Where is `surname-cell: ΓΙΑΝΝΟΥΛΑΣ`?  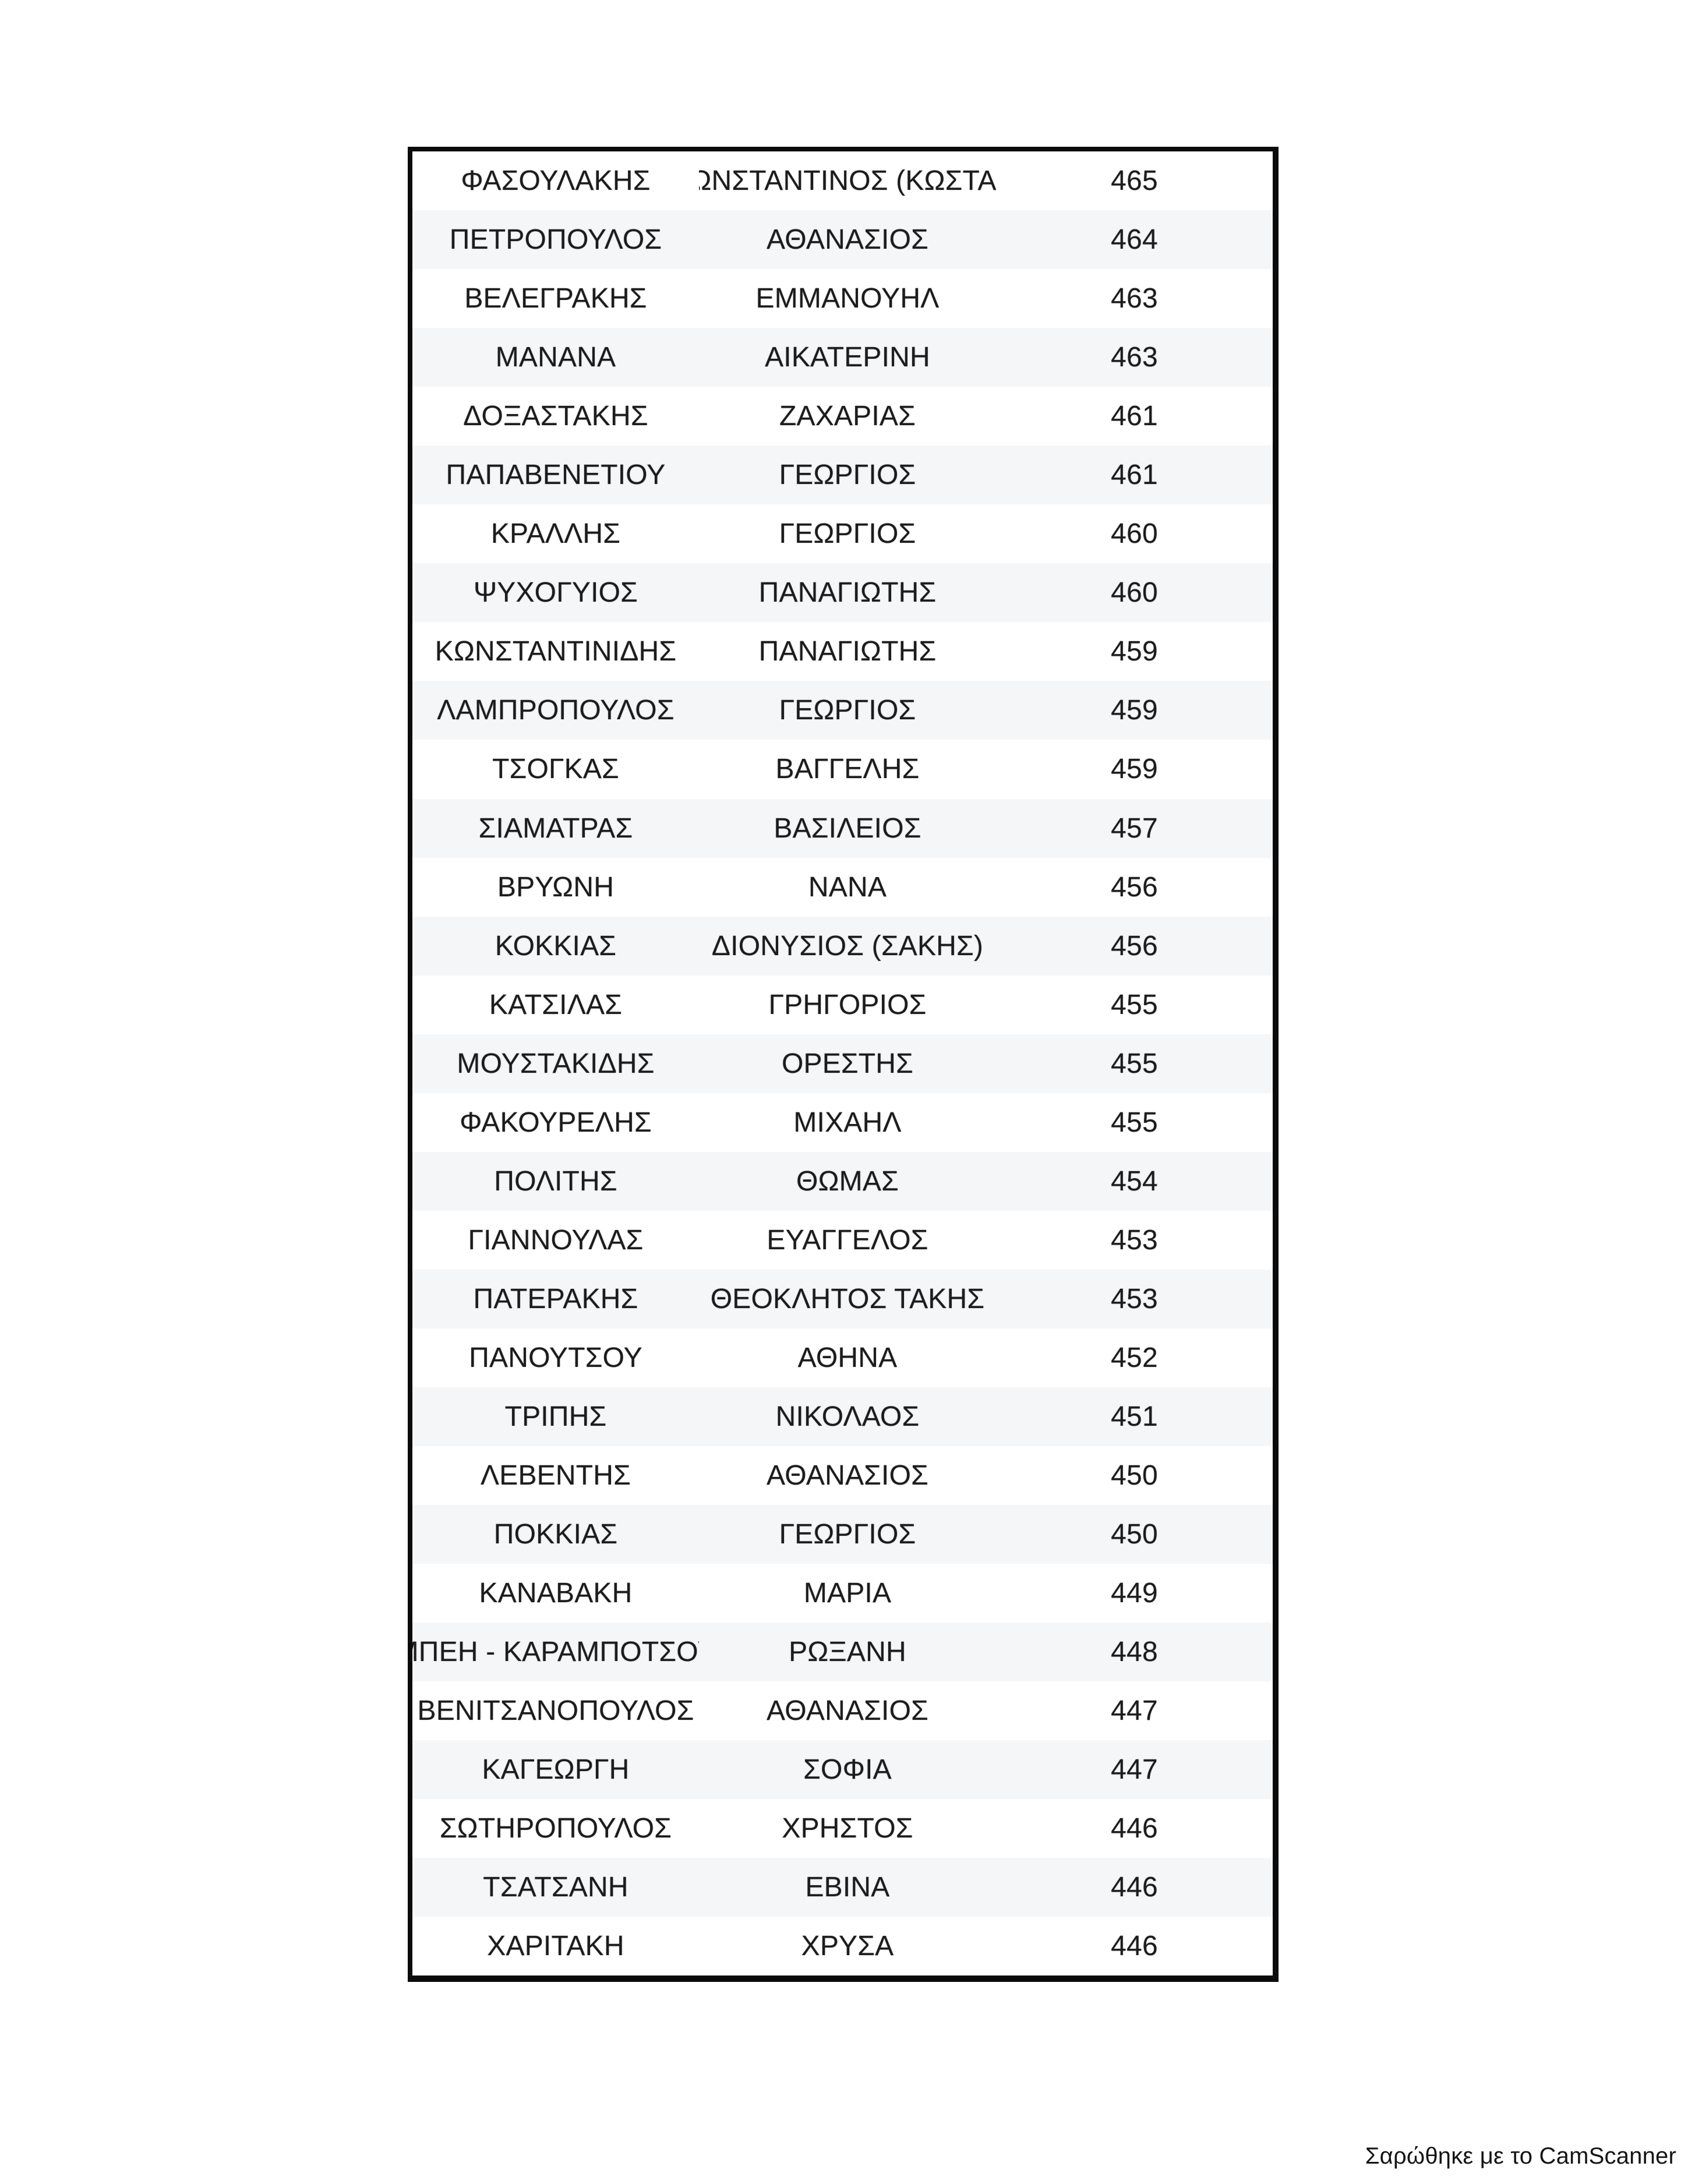 surname-cell: ΓΙΑΝΝΟΥΛΑΣ is located at coordinates (556, 1240).